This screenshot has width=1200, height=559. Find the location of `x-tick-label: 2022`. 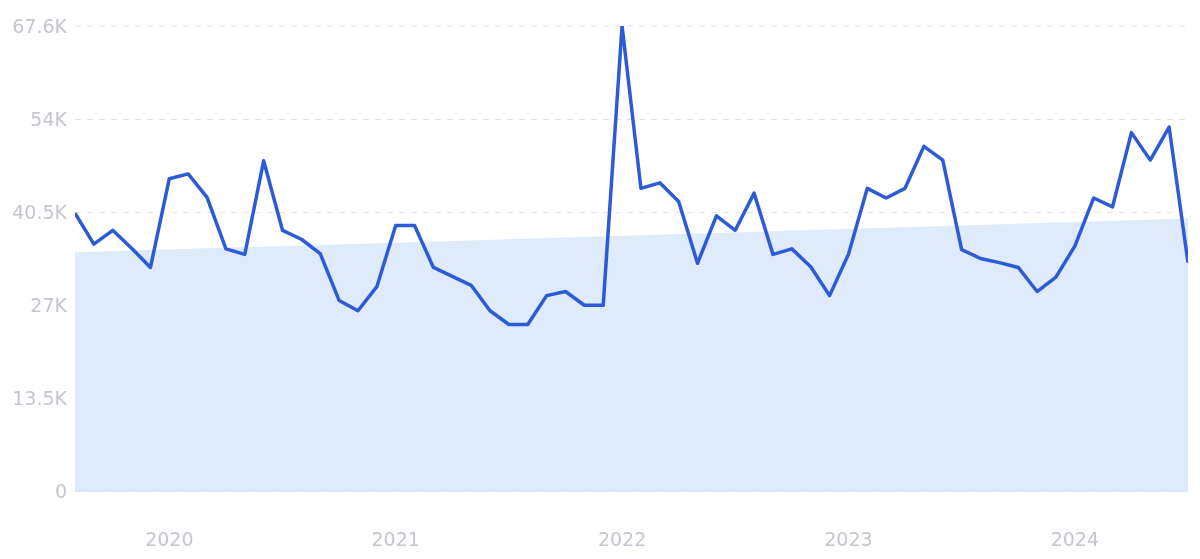

x-tick-label: 2022 is located at coordinates (622, 539).